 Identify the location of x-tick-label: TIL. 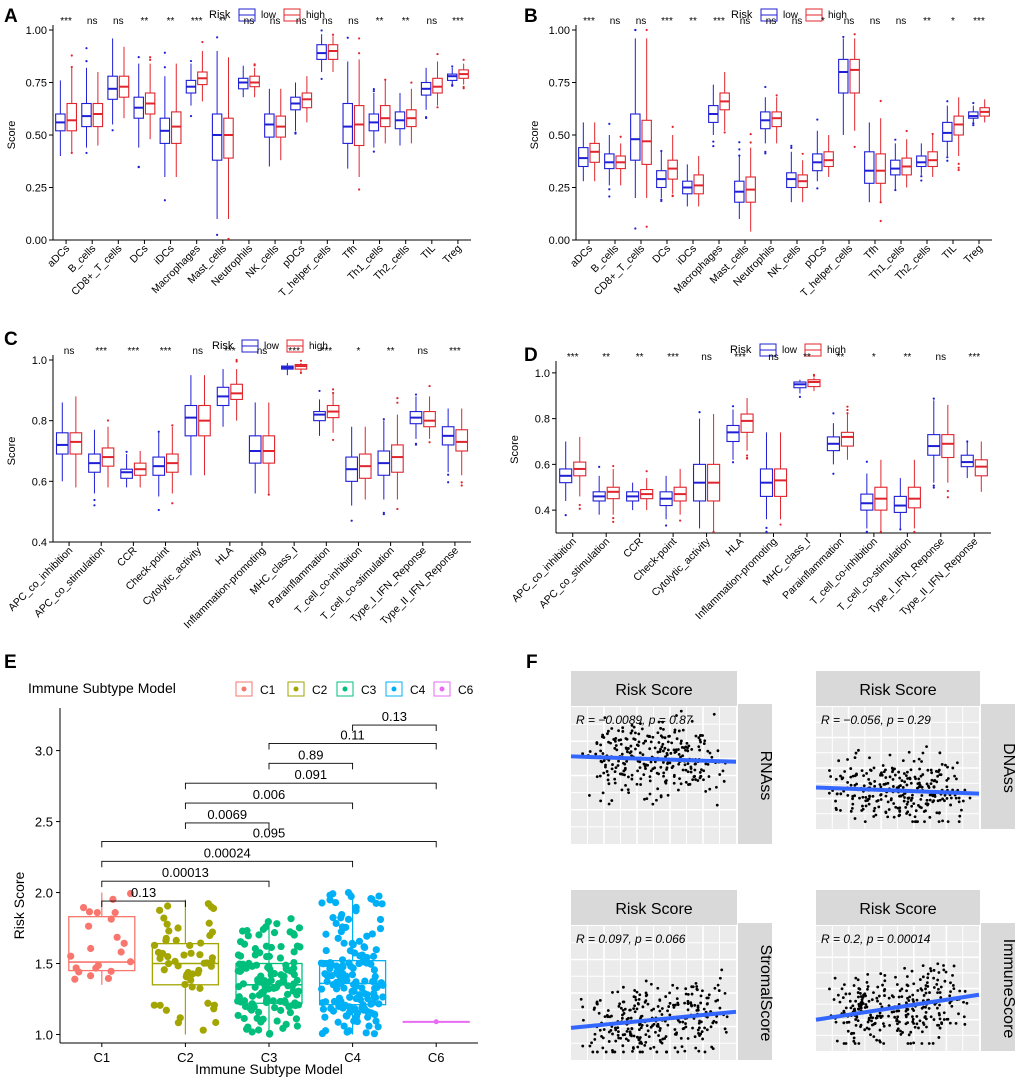
(428, 252).